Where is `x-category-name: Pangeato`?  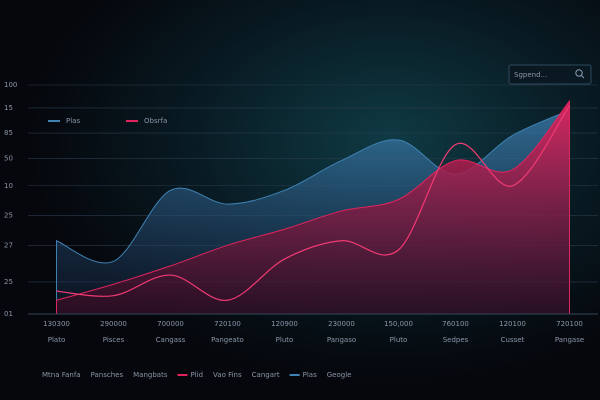 x-category-name: Pangeato is located at coordinates (227, 340).